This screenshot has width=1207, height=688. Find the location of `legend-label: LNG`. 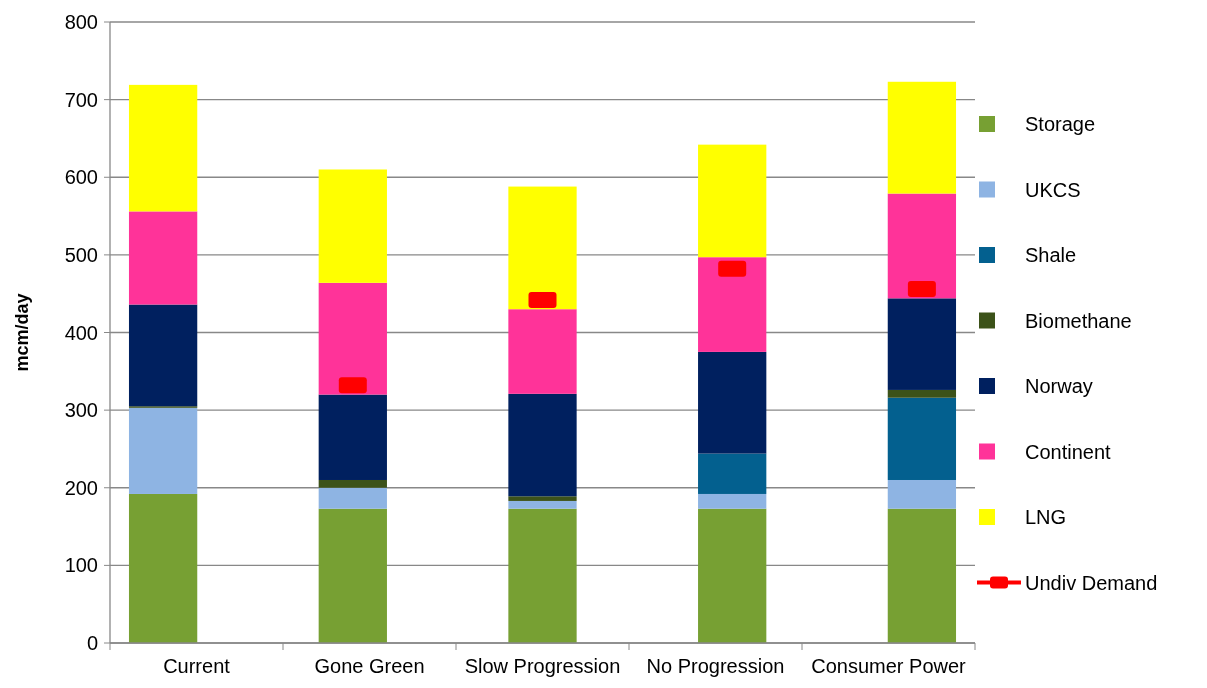

legend-label: LNG is located at coordinates (1046, 517).